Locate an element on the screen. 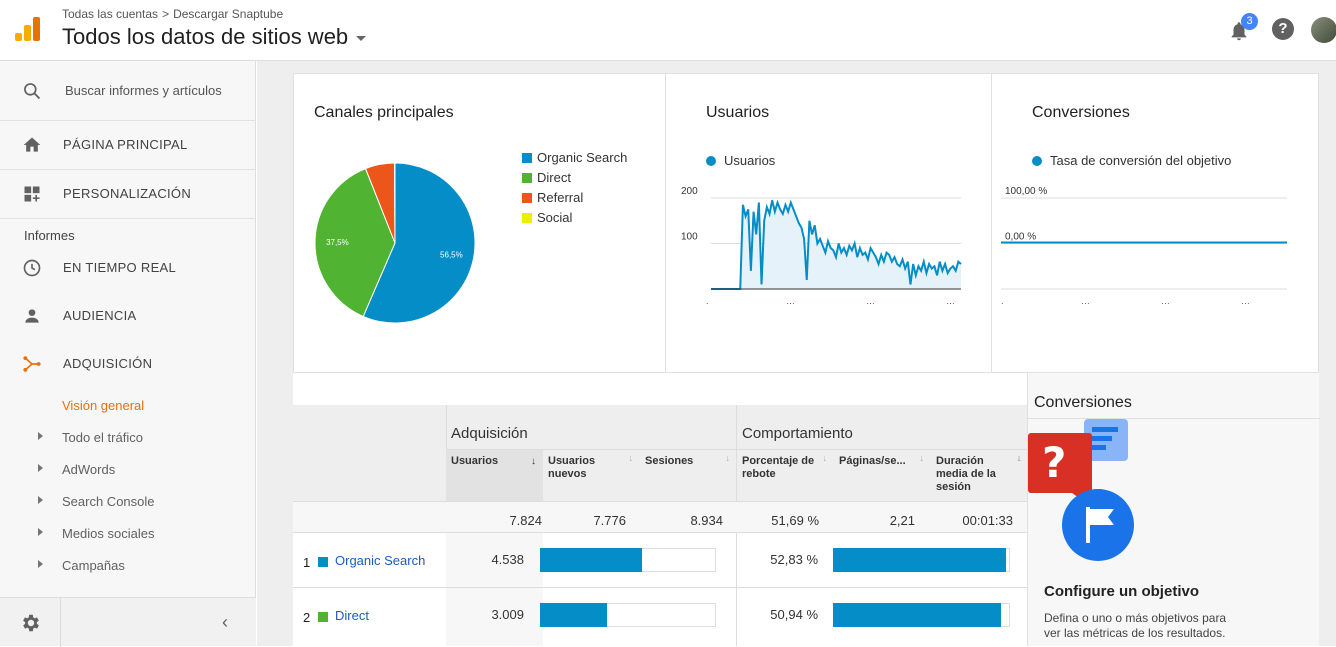 The image size is (1336, 647). pie-slice is located at coordinates (419, 243).